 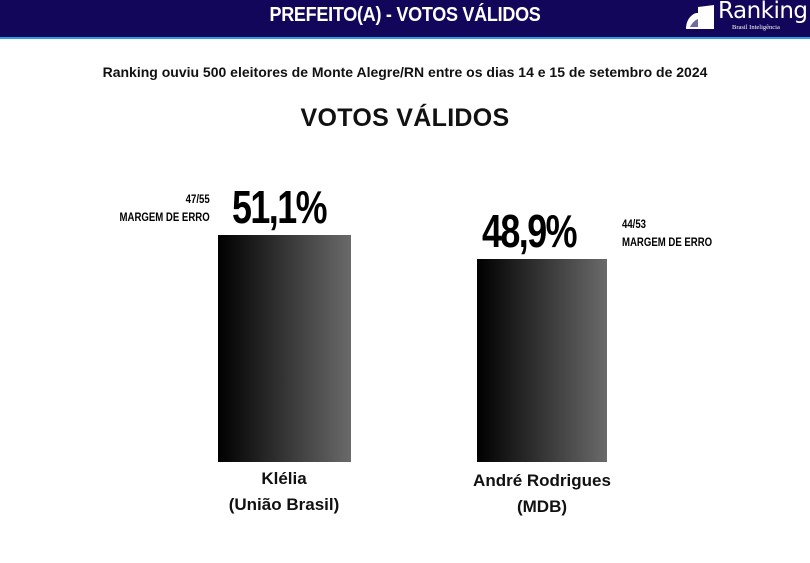 I want to click on margin-of-error-klelia: 47/55 MARGEM DE ERRO, so click(x=165, y=208).